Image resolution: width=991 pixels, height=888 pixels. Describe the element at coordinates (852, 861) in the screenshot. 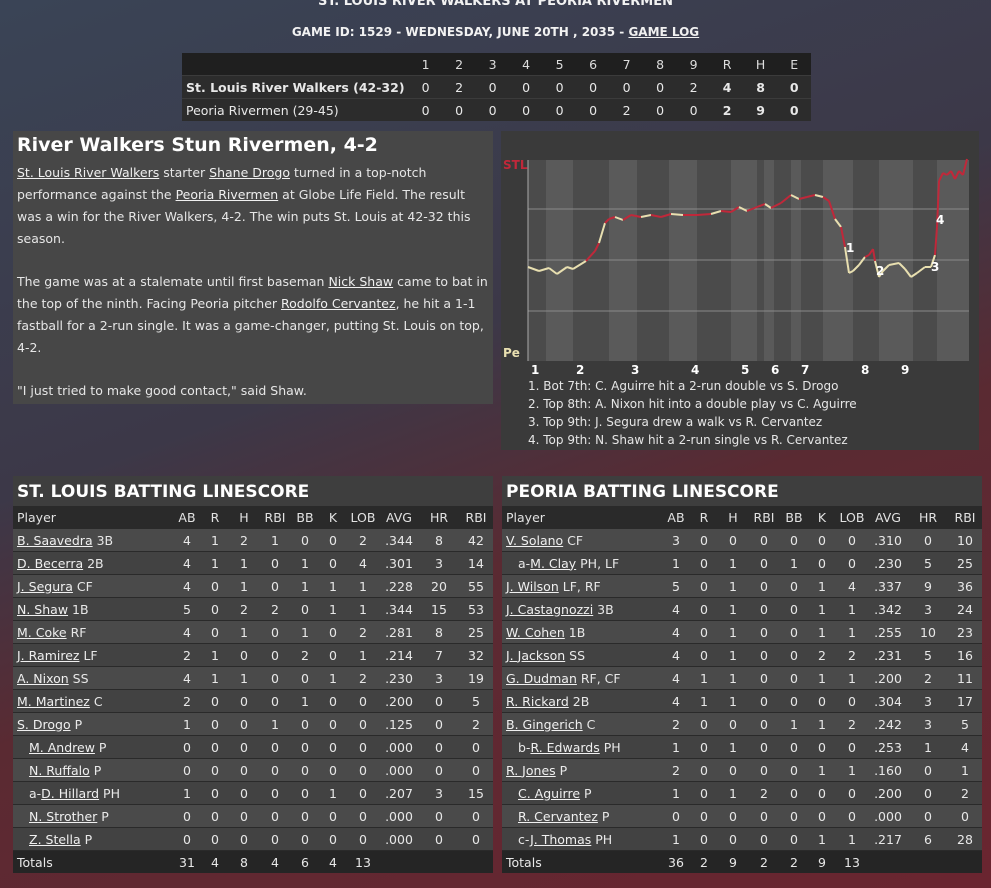

I see `total-stat: 13` at that location.